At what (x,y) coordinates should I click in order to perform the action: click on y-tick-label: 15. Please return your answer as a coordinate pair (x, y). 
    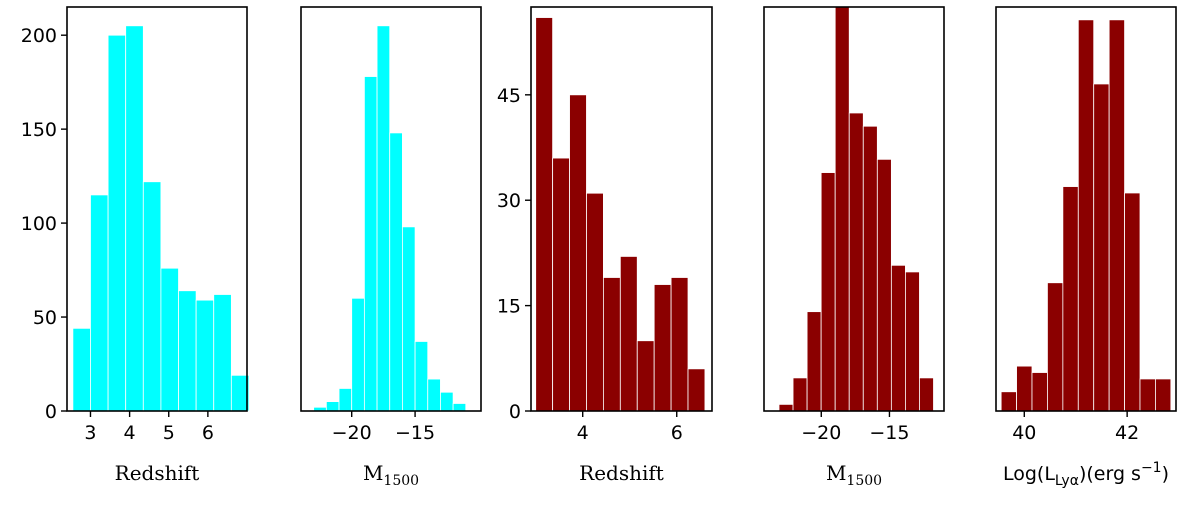
    Looking at the image, I should click on (509, 307).